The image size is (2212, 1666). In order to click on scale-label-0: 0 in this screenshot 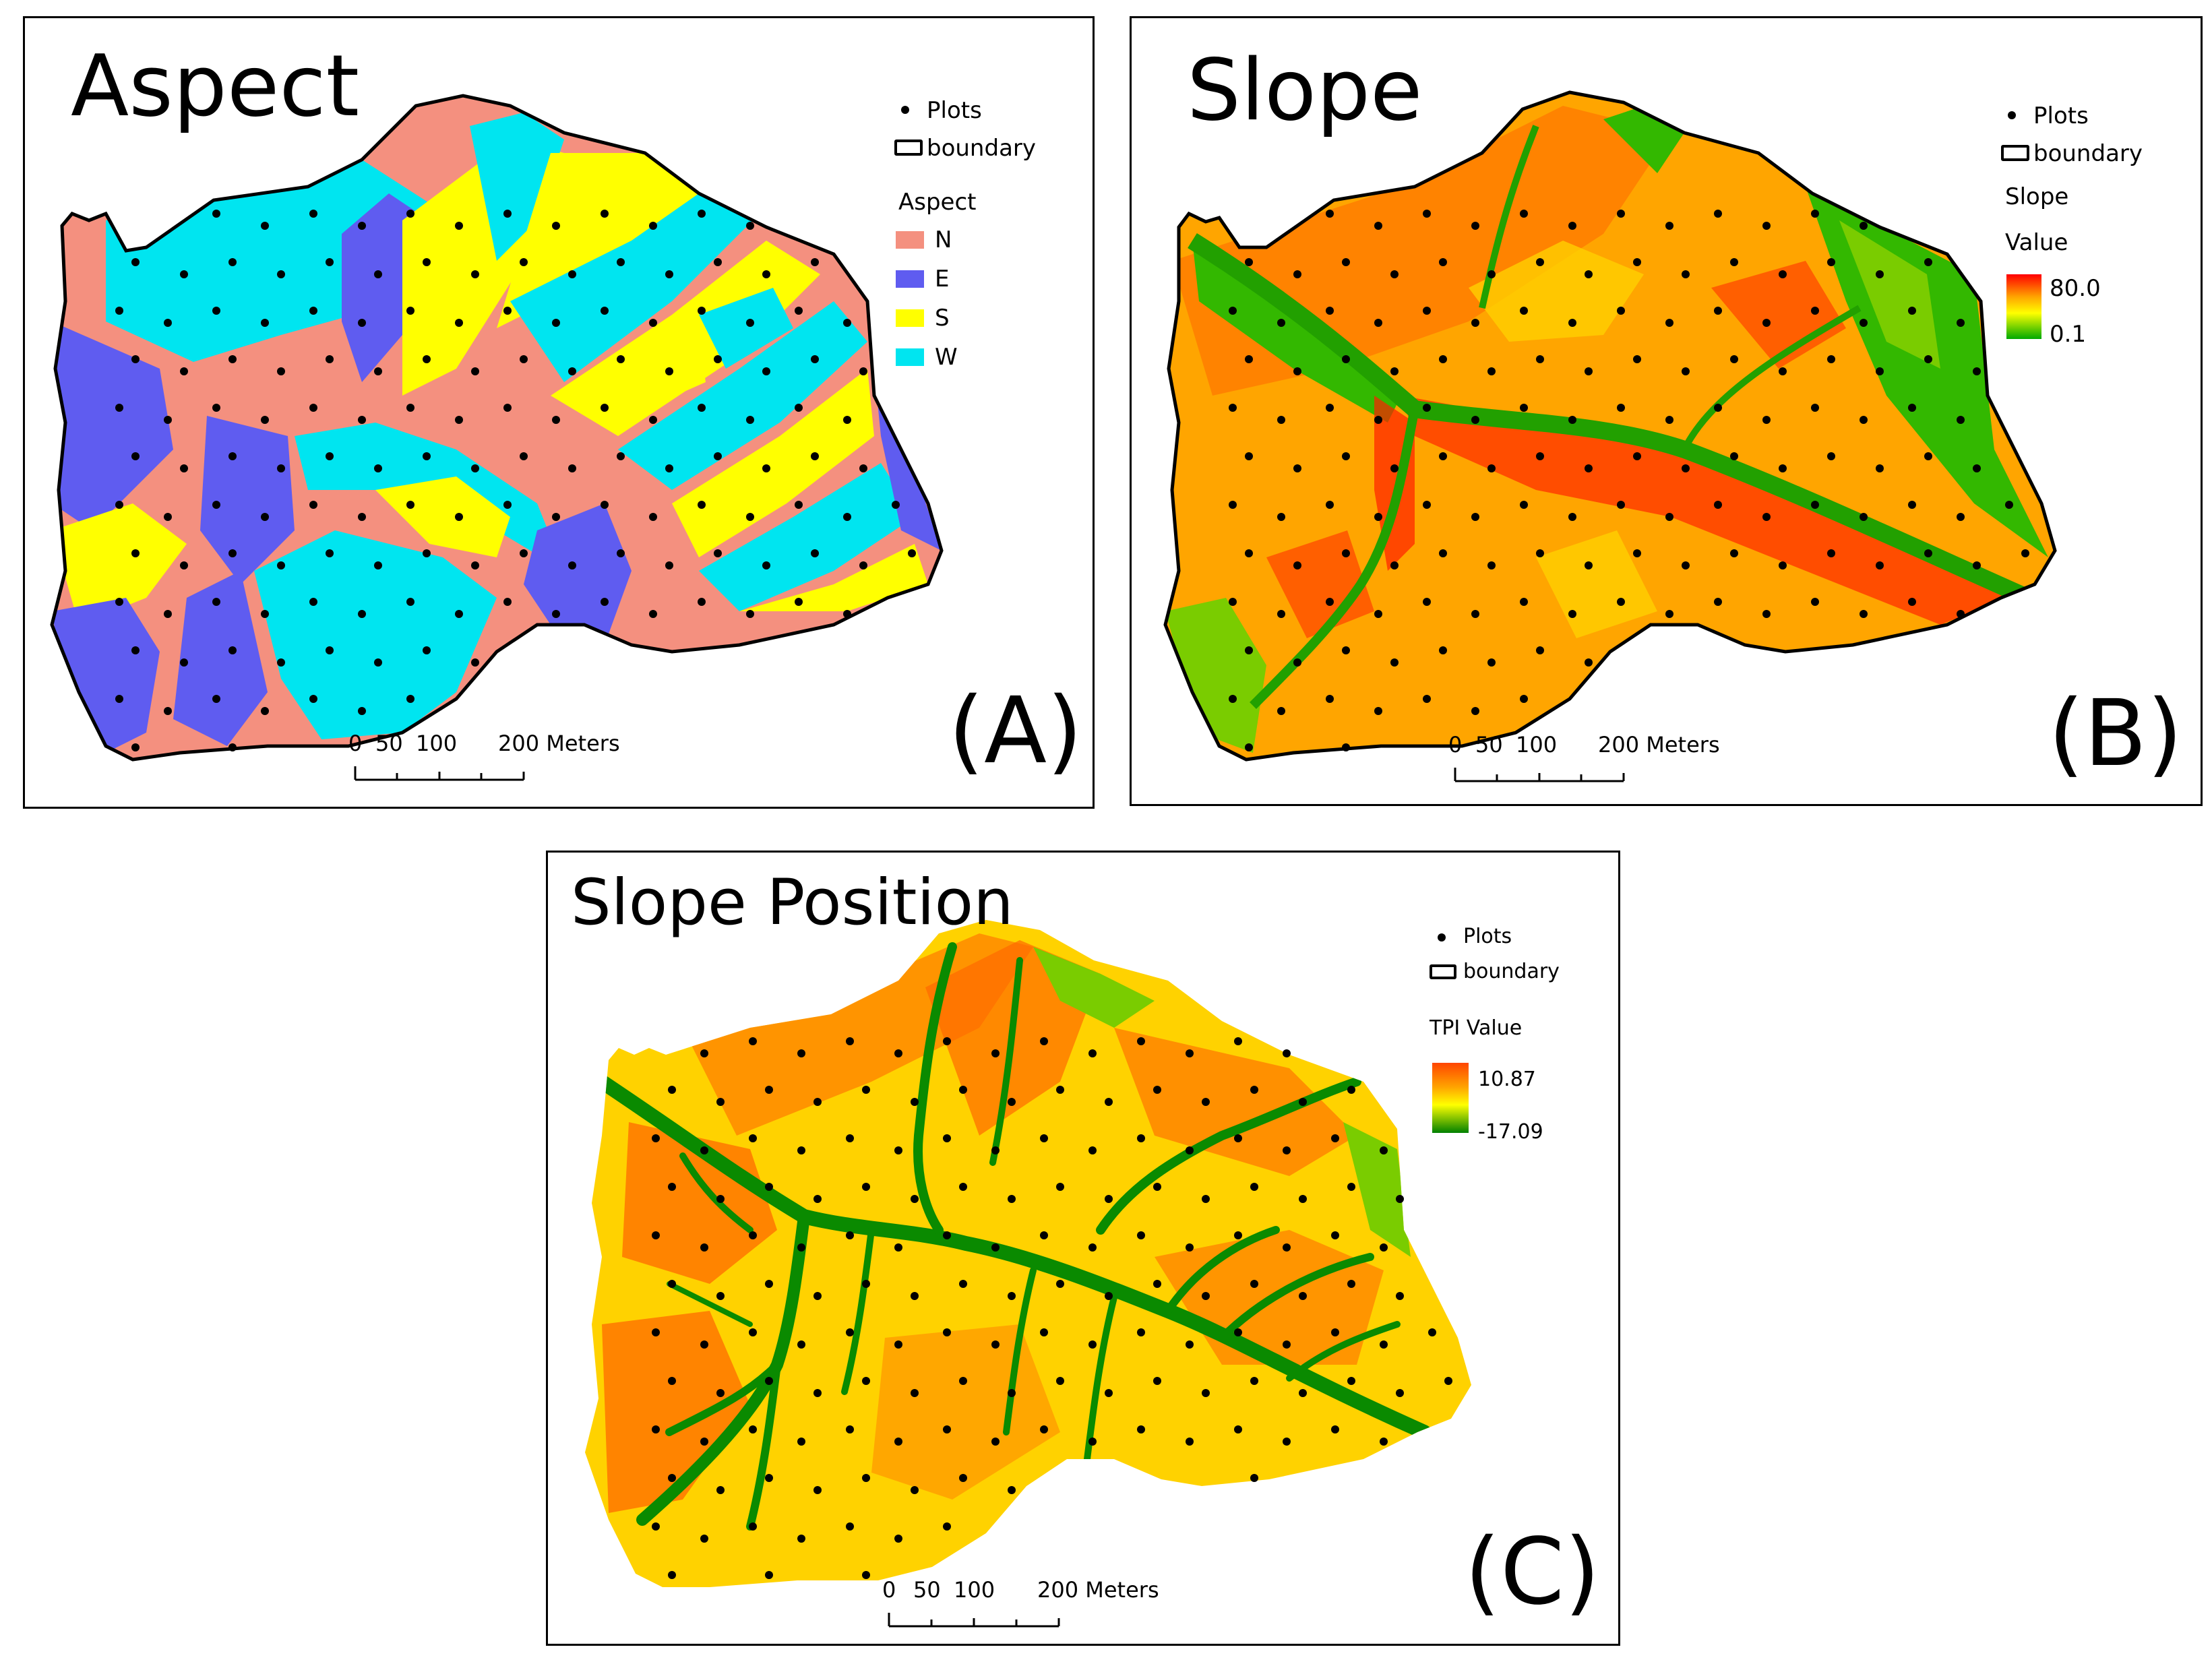, I will do `click(356, 743)`.